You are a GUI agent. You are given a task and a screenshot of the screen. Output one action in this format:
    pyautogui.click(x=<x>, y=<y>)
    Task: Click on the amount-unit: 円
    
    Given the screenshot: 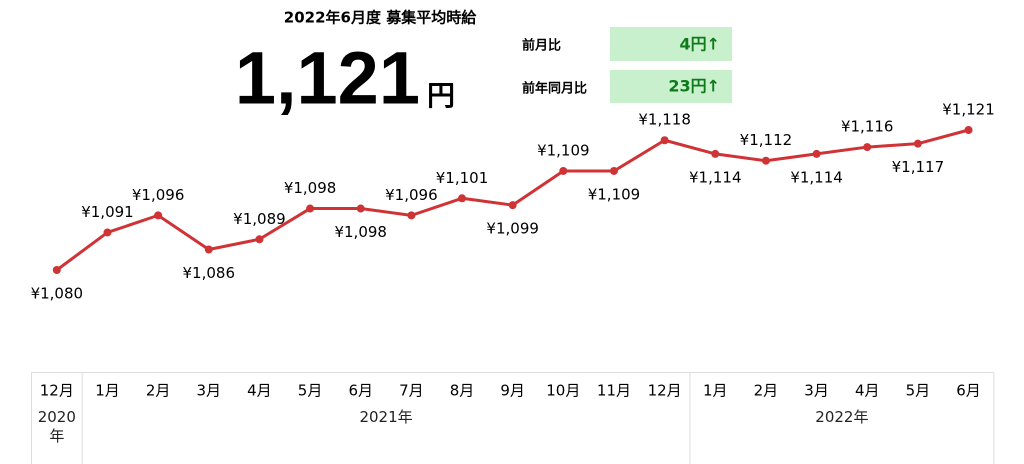 What is the action you would take?
    pyautogui.click(x=441, y=95)
    